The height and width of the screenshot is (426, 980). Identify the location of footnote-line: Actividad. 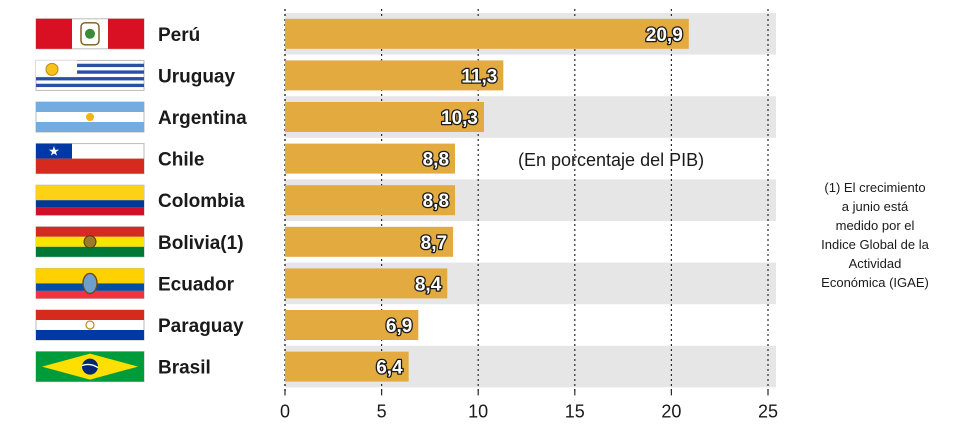
(875, 263).